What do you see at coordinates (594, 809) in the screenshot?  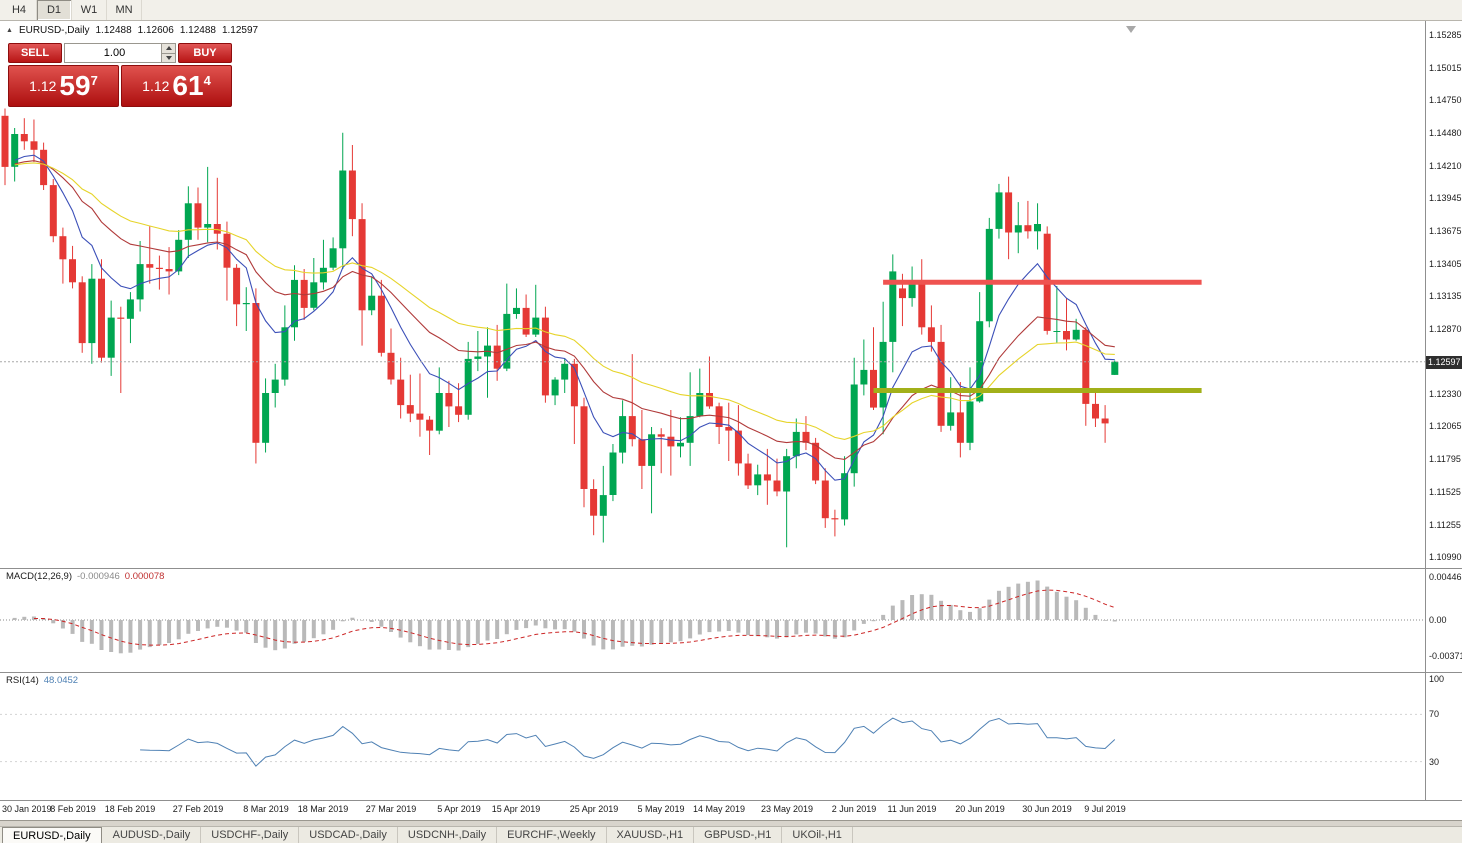 I see `time-scale-label: 25 Apr 2019` at bounding box center [594, 809].